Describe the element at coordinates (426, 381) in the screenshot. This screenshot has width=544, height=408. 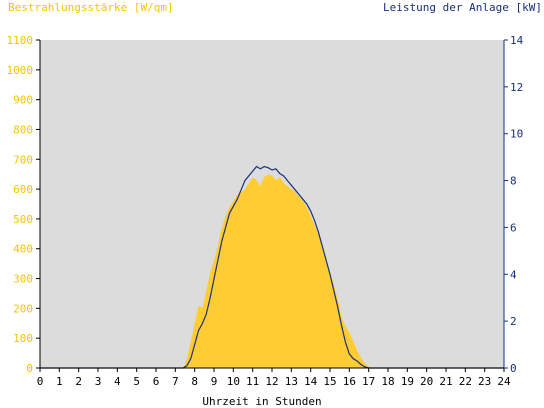
I see `x-tick-label: 20` at that location.